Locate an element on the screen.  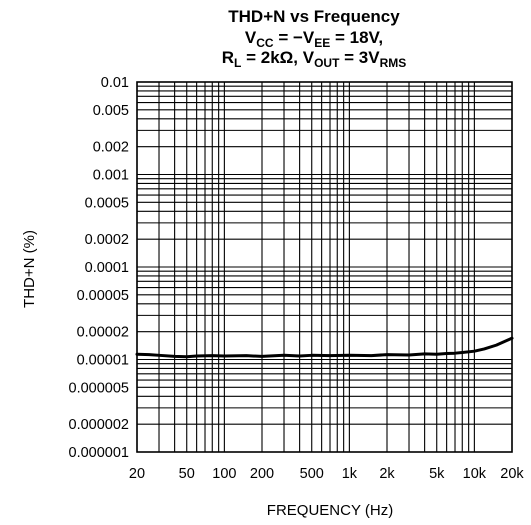
title-line-3: RL = 2kΩ, VOUT = 3VRMS is located at coordinates (314, 59).